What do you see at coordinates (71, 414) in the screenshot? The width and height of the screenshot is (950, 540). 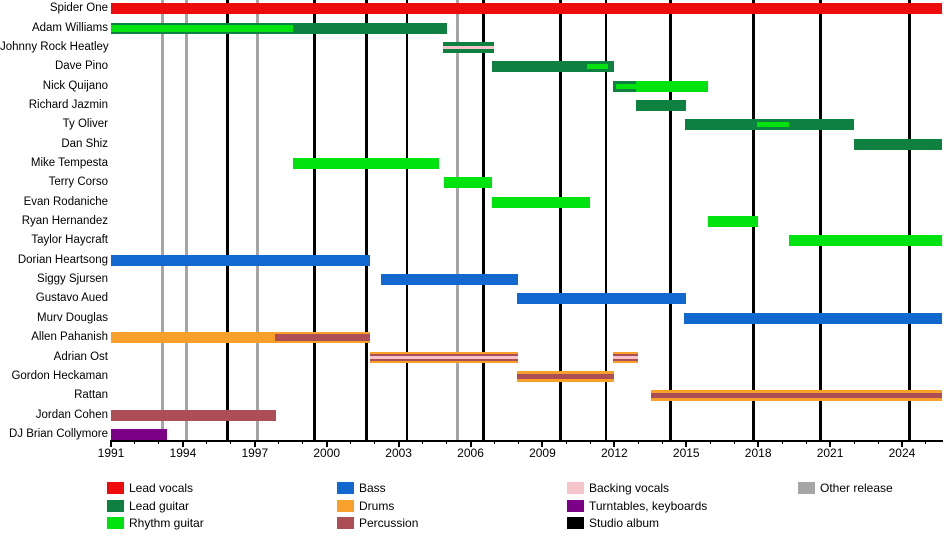 I see `member-name: Jordan Cohen` at bounding box center [71, 414].